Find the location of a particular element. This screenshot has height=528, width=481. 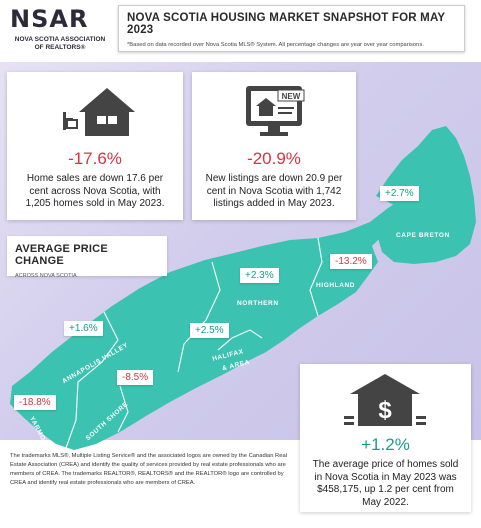

annapolis-change: +1.6% is located at coordinates (83, 328).